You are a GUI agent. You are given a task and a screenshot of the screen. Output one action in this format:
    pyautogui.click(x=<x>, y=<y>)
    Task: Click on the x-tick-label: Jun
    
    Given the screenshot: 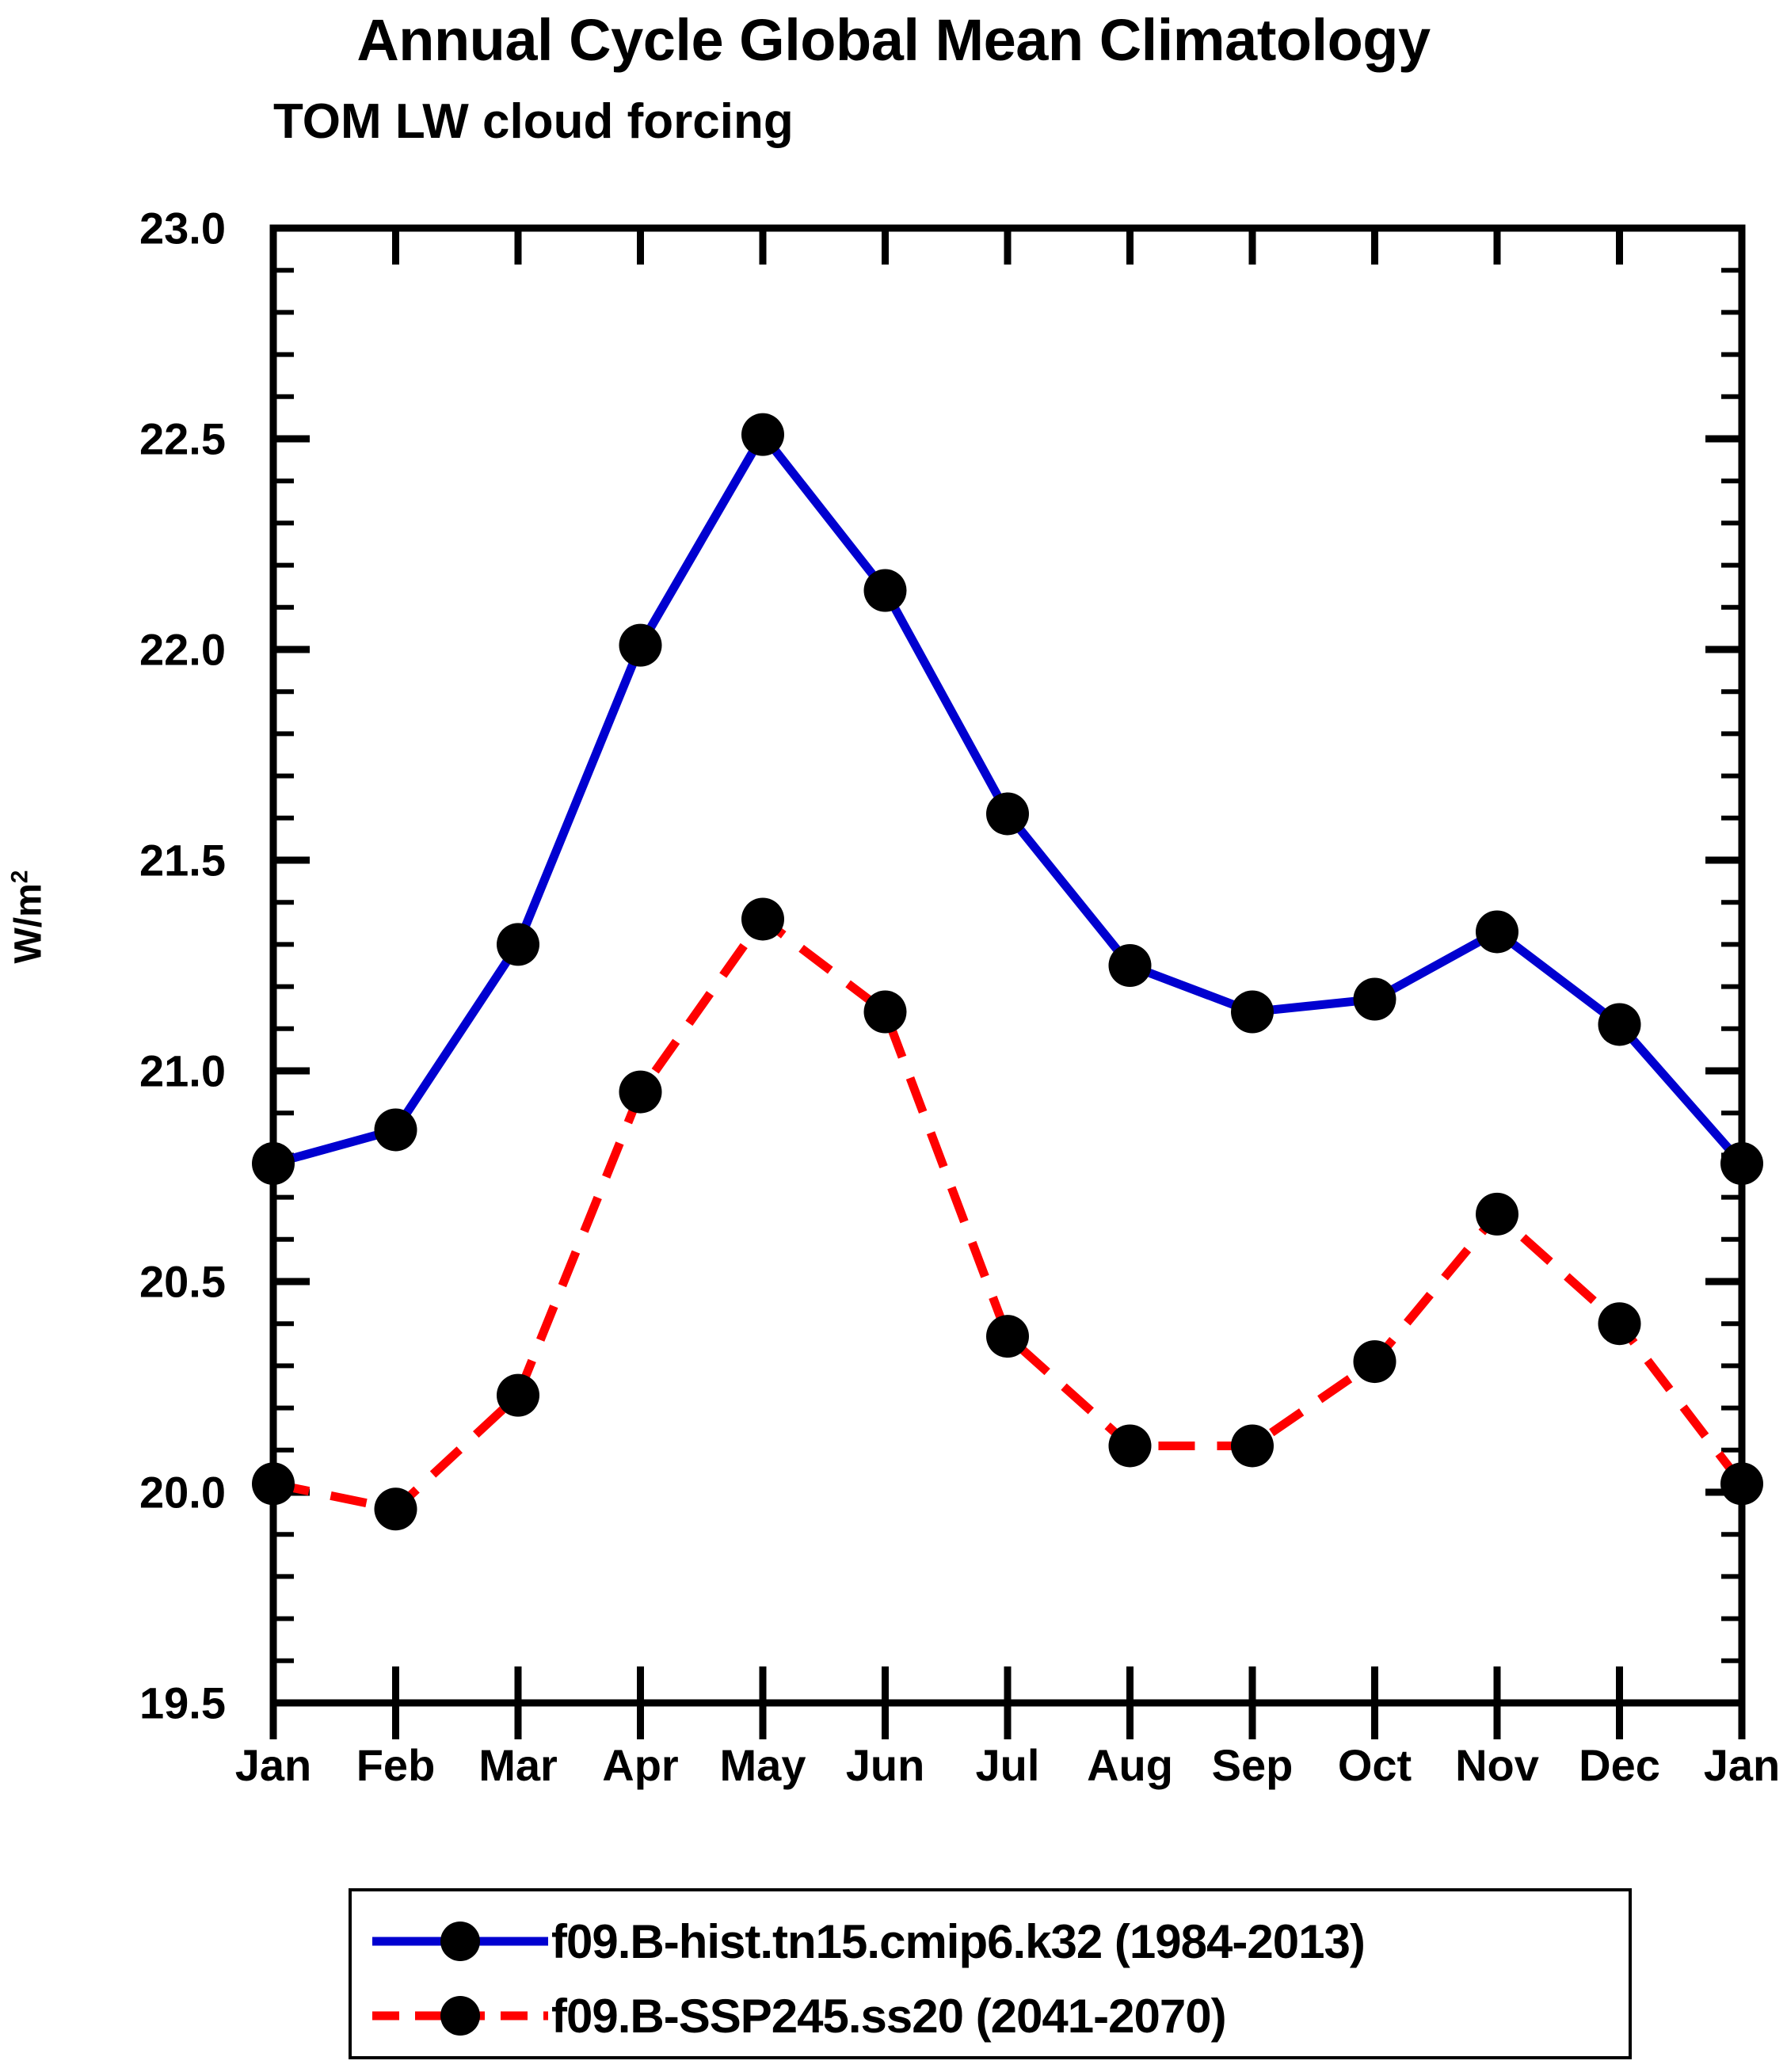 What is the action you would take?
    pyautogui.click(x=885, y=1765)
    